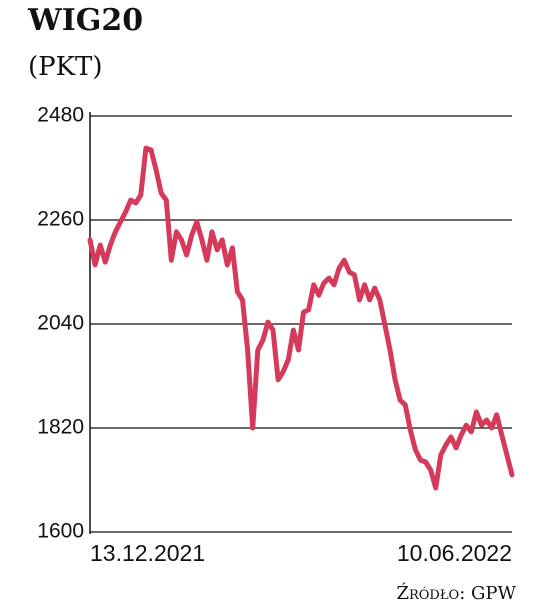 The height and width of the screenshot is (611, 536). What do you see at coordinates (60, 219) in the screenshot?
I see `y-tick-label: 2260` at bounding box center [60, 219].